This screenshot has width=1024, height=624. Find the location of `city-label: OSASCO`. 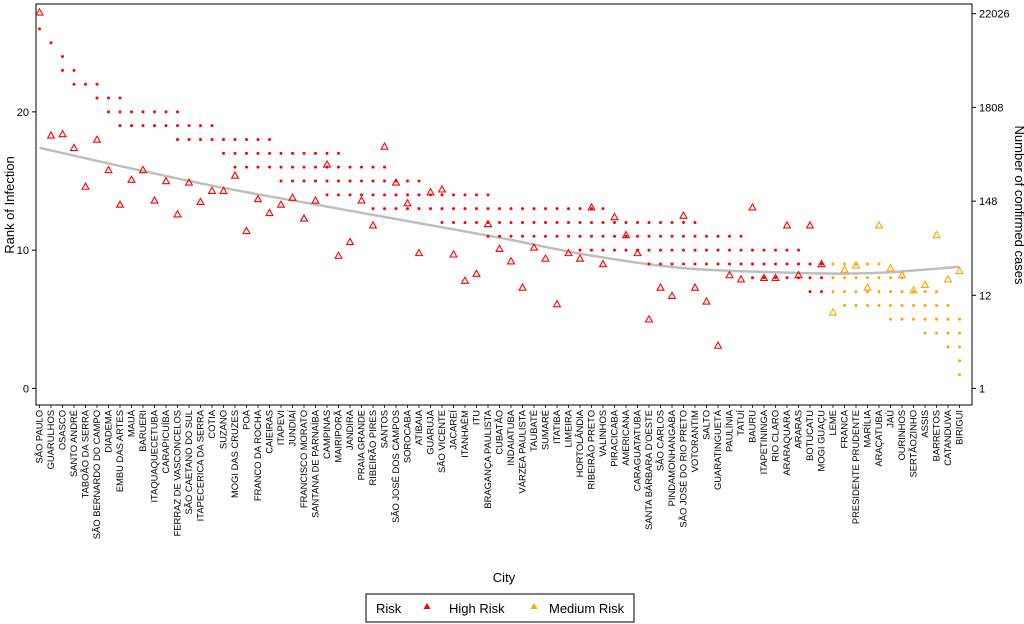

city-label: OSASCO is located at coordinates (62, 430).